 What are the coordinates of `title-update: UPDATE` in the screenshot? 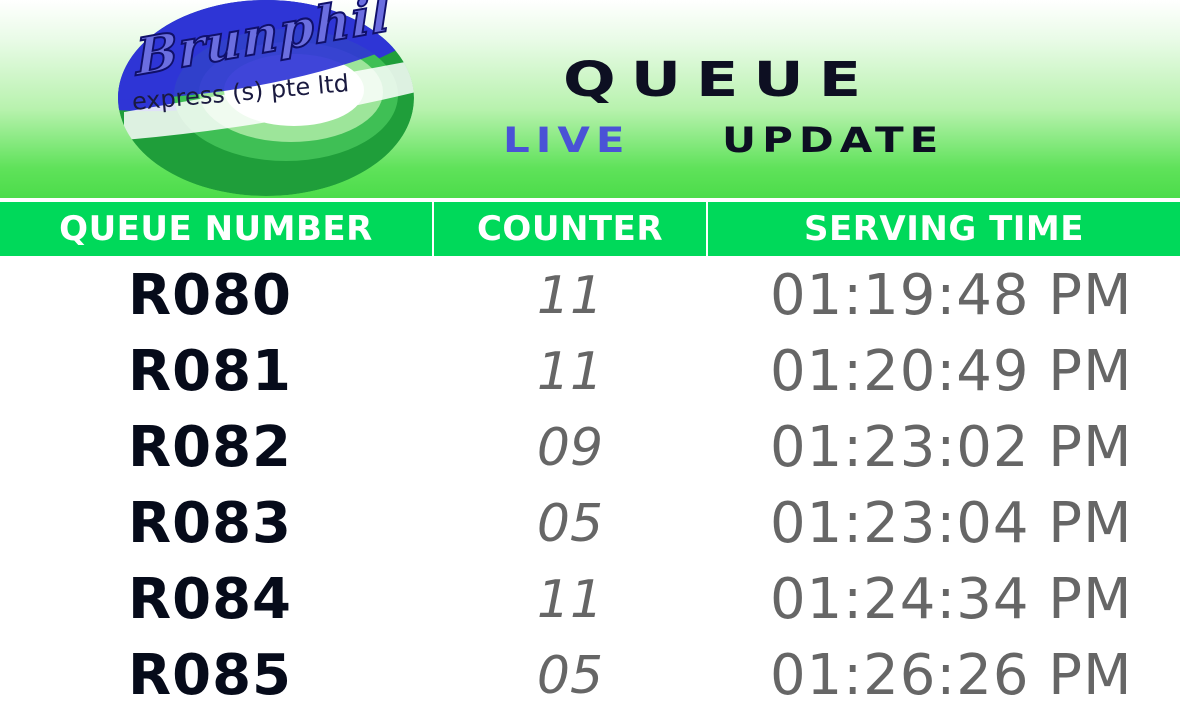 It's located at (833, 140).